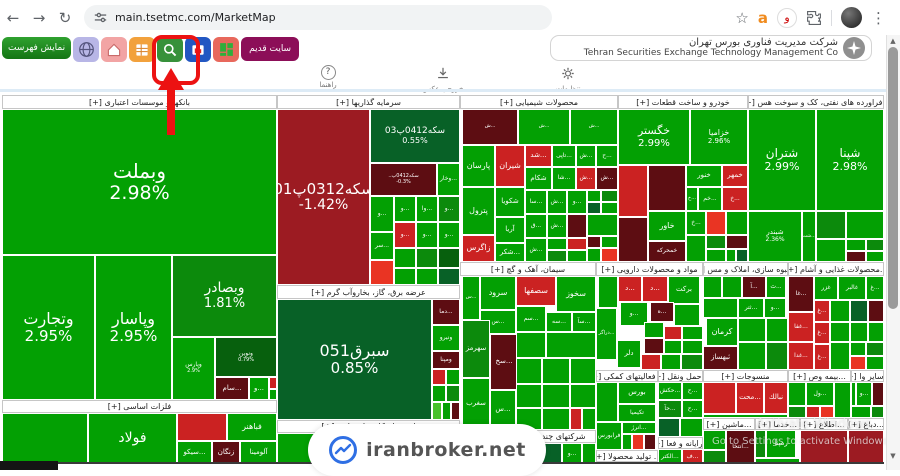 The width and height of the screenshot is (900, 476). What do you see at coordinates (564, 178) in the screenshot?
I see `stock-tile: ...شا` at bounding box center [564, 178].